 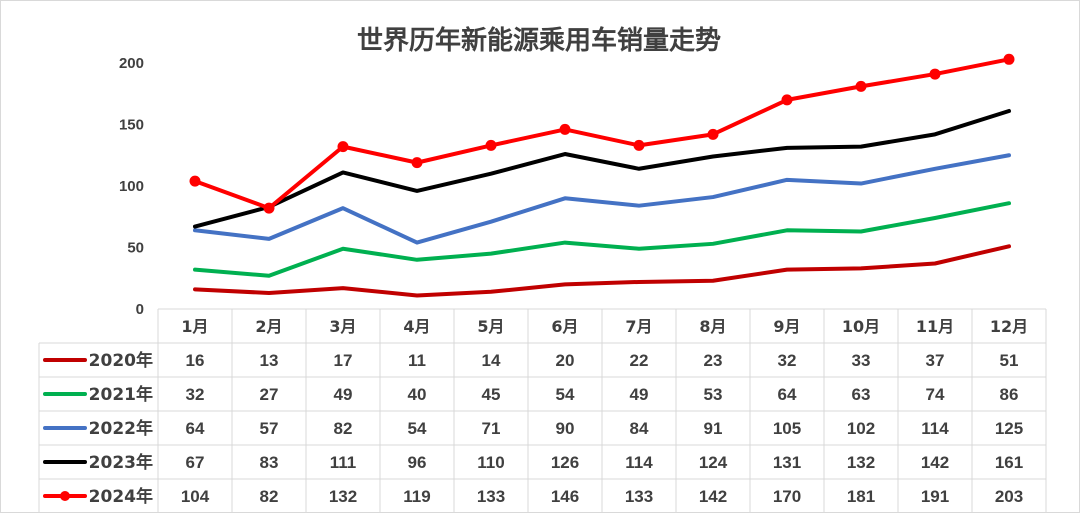 I want to click on series-name: 2024年, so click(x=121, y=496).